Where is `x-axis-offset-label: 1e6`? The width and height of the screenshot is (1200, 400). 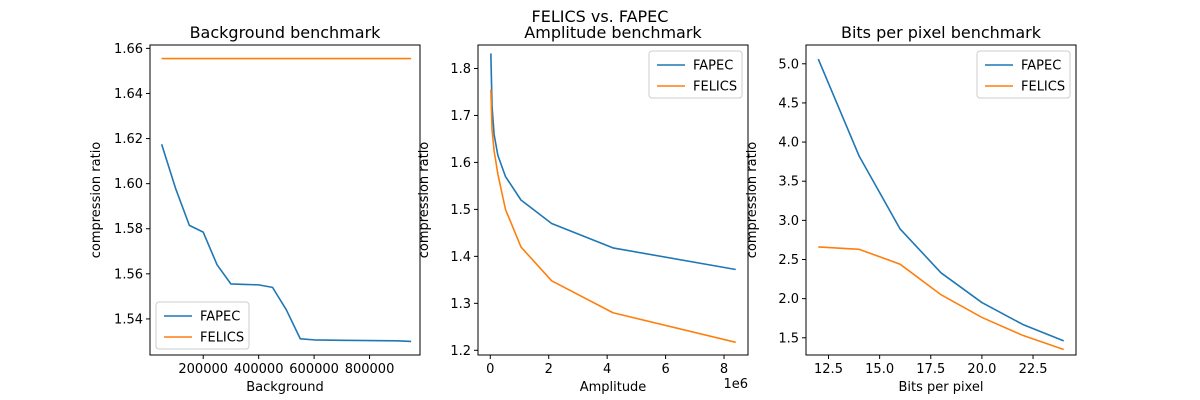 x-axis-offset-label: 1e6 is located at coordinates (735, 384).